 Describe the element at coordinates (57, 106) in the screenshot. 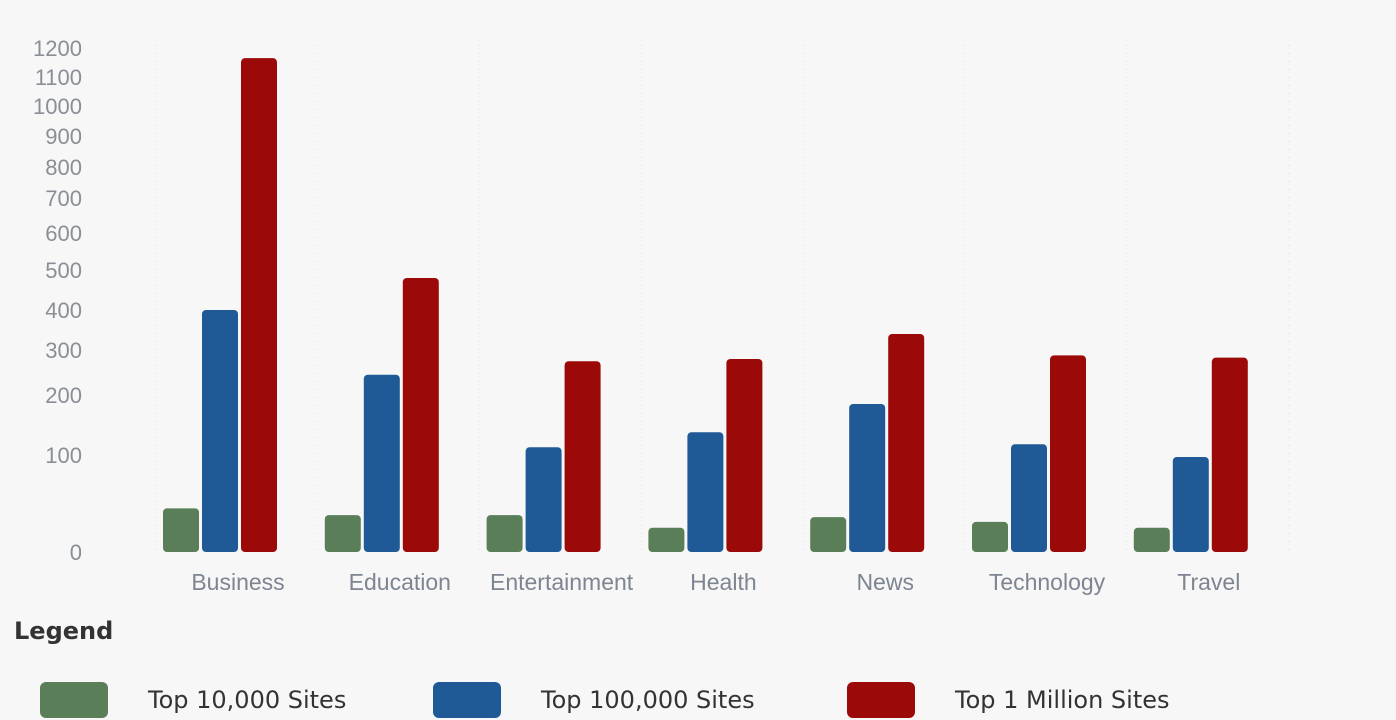

I see `y-tick-label: 1000` at that location.